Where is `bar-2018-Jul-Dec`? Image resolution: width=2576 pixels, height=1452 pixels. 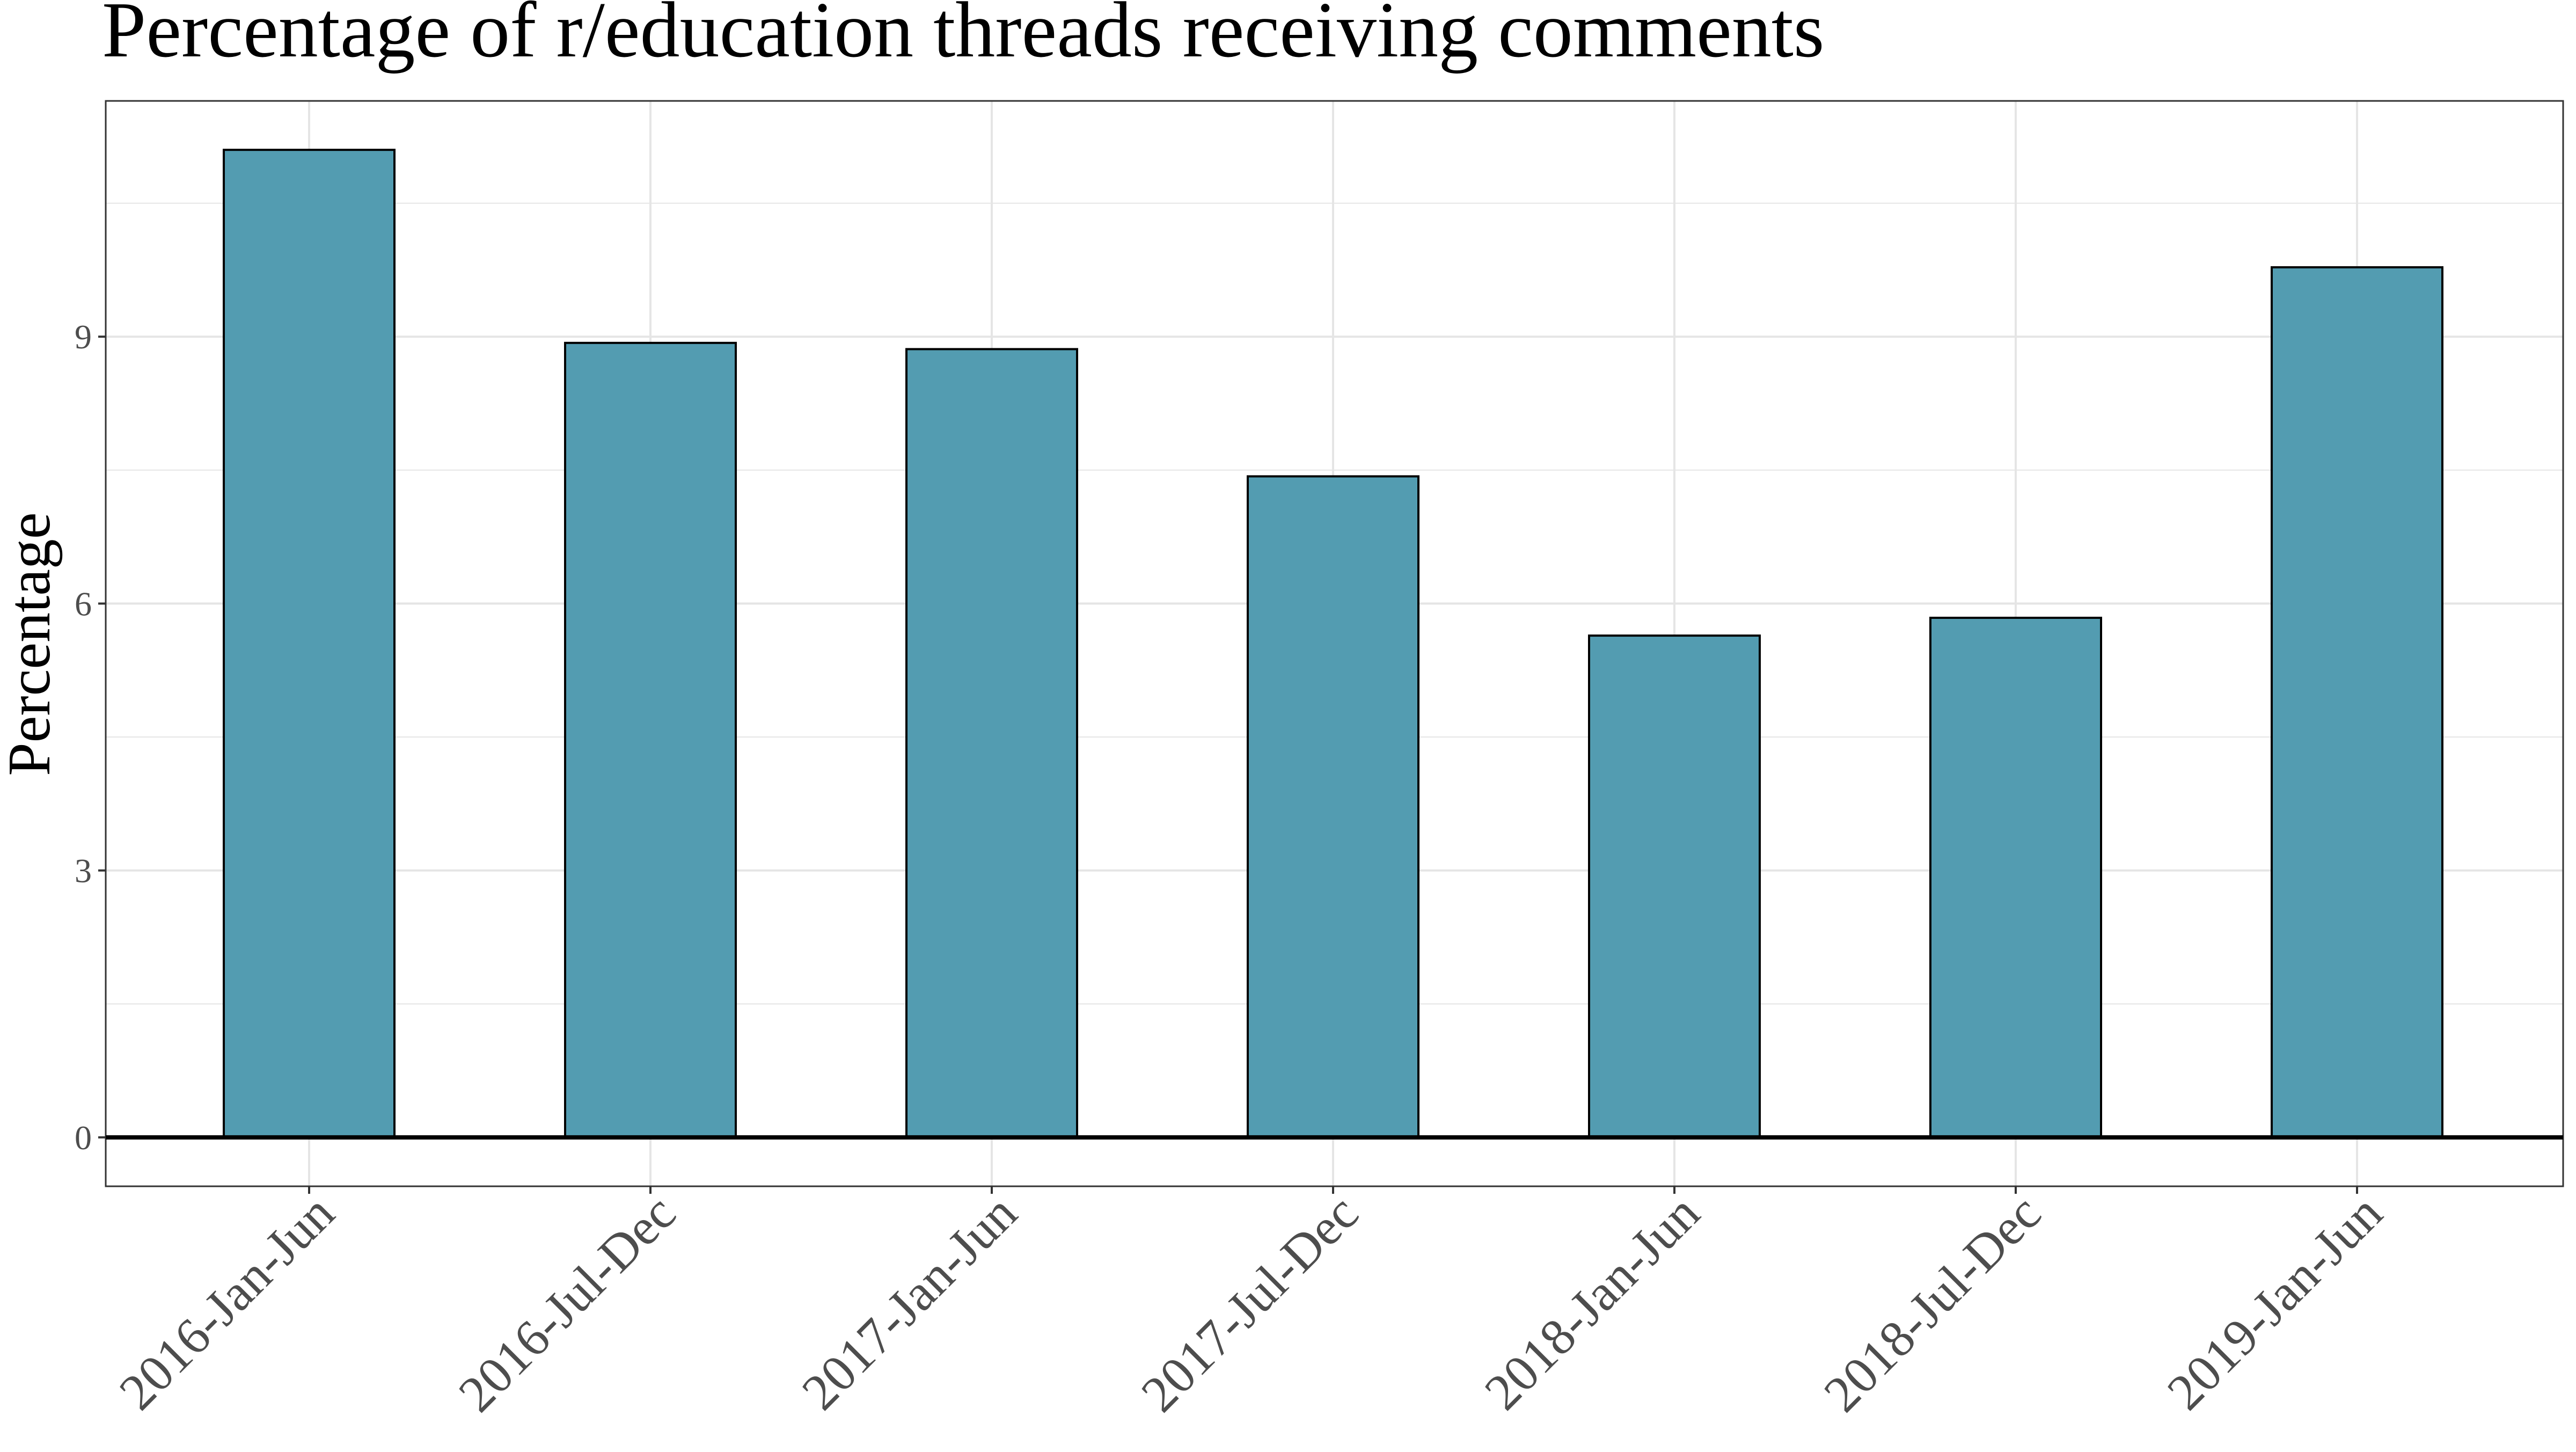 bar-2018-Jul-Dec is located at coordinates (2015, 877).